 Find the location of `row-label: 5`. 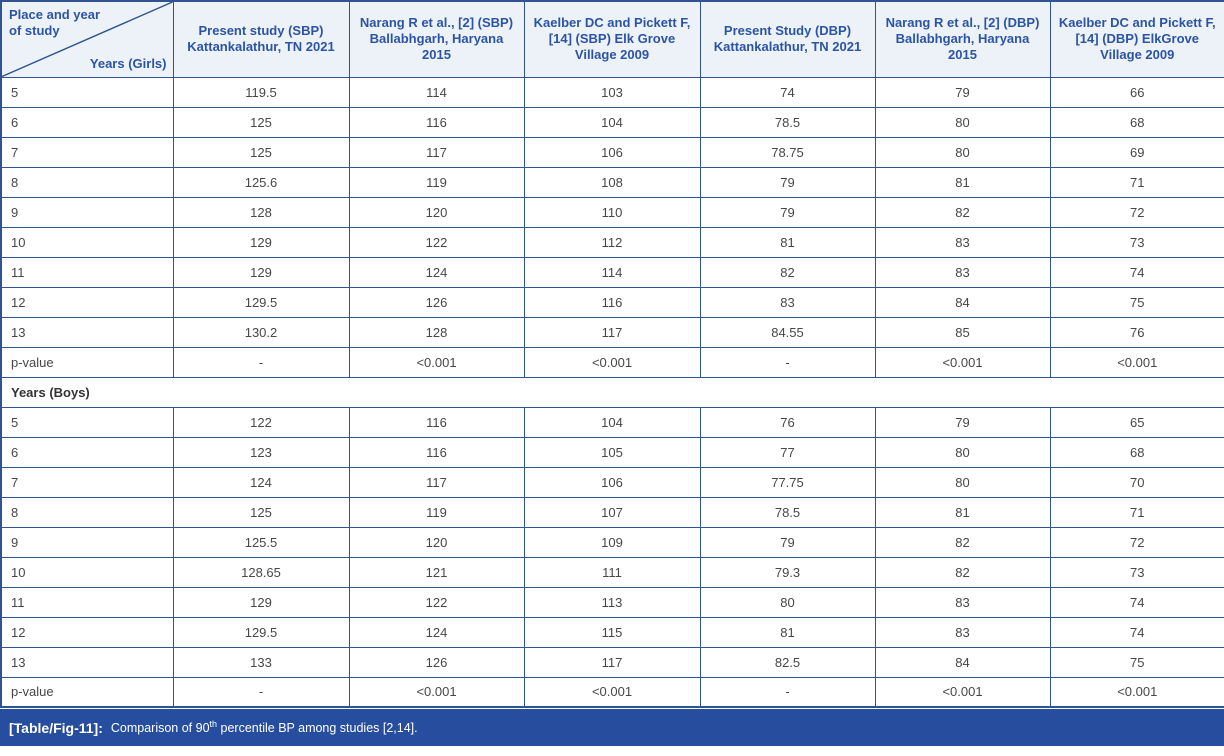

row-label: 5 is located at coordinates (87, 92).